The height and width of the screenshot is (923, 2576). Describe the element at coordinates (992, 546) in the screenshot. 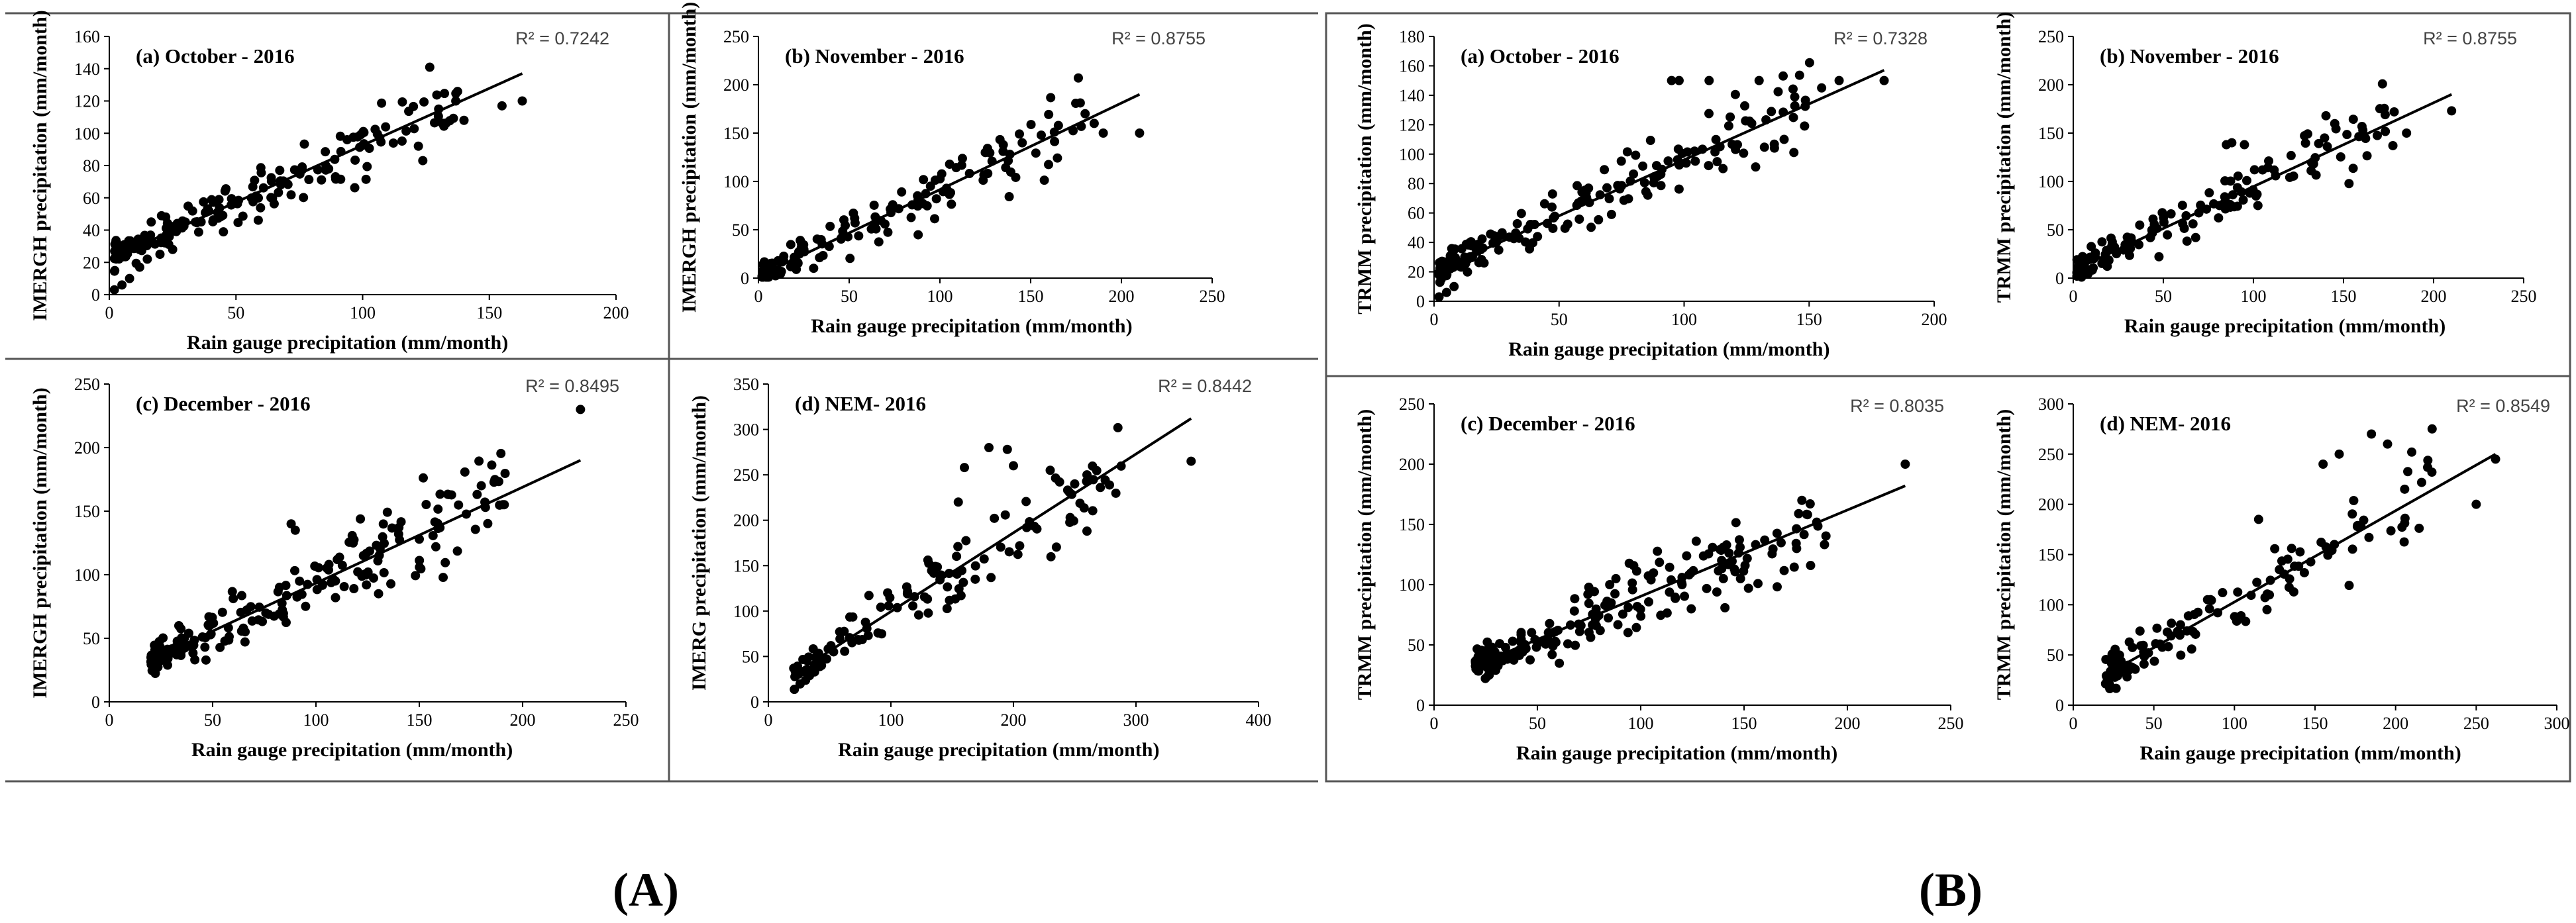

I see `regression-line` at that location.